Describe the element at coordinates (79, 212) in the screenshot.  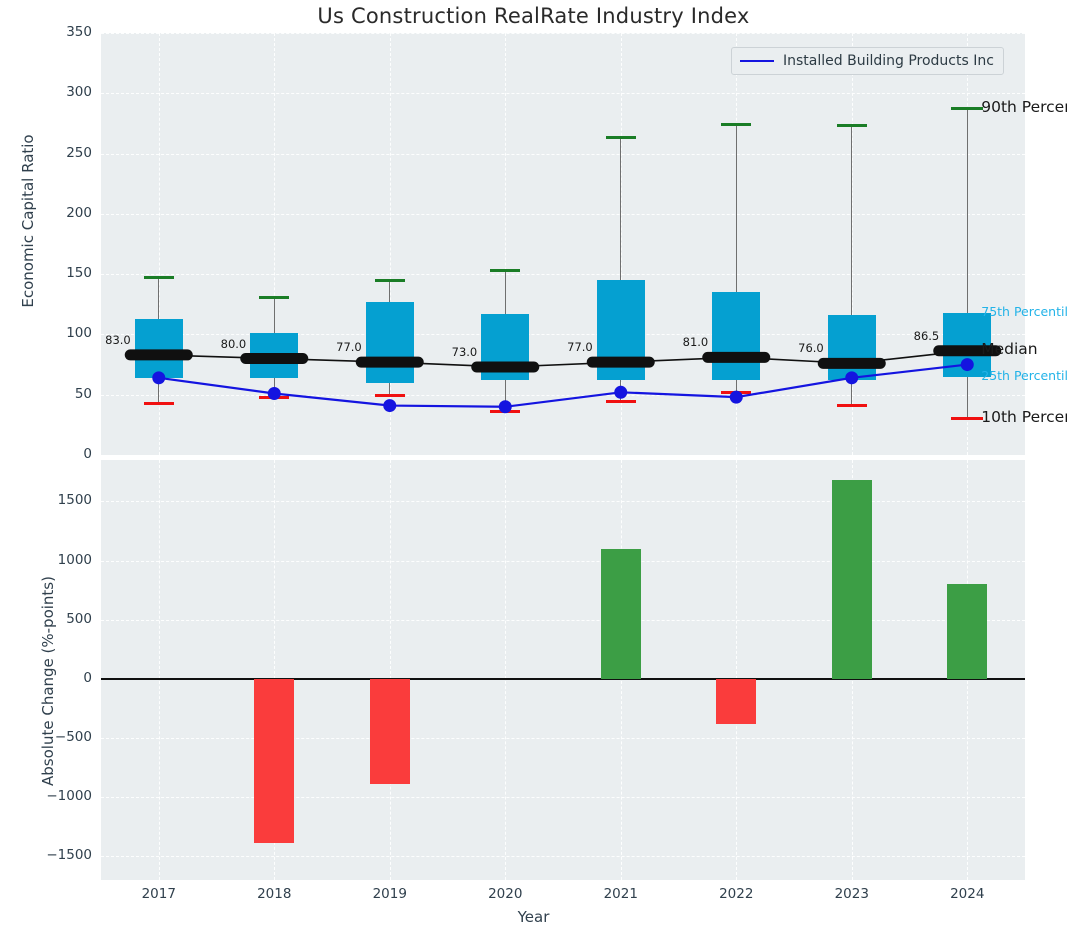
I see `y-axis-tick-label: 200` at that location.